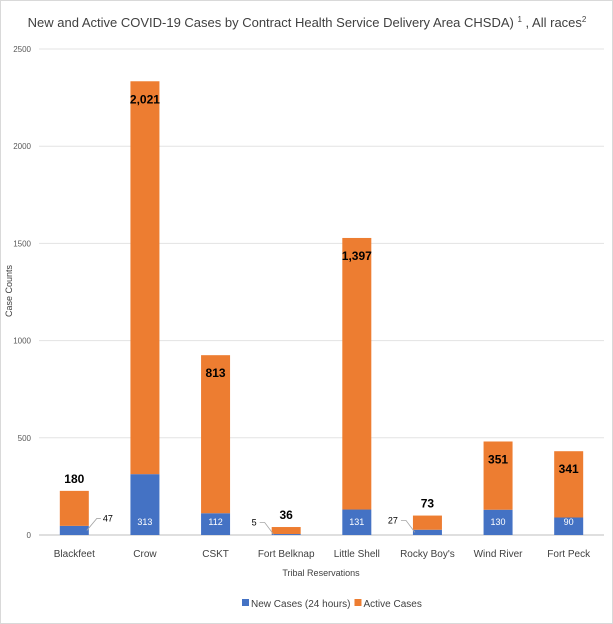  I want to click on data-label-active-cases: 1,397, so click(357, 256).